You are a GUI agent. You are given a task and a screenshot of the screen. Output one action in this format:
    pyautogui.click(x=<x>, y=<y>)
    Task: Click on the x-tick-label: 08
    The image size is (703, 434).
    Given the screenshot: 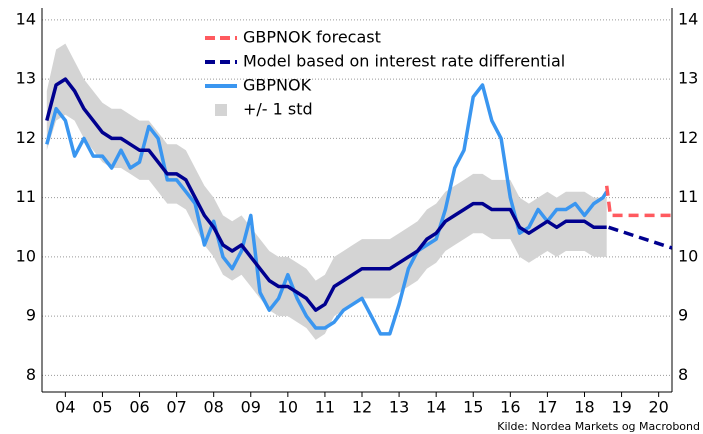 What is the action you would take?
    pyautogui.click(x=214, y=407)
    